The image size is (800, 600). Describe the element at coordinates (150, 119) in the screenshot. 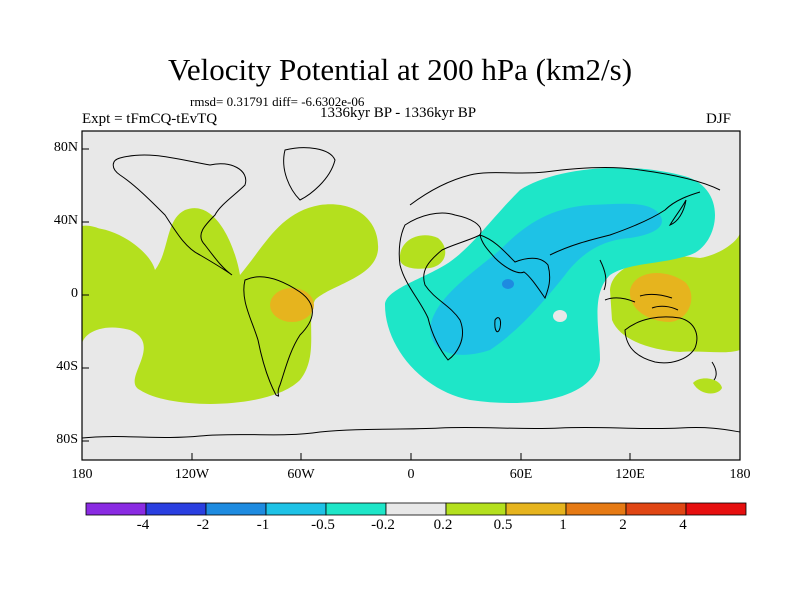

I see `experiment-label: Expt = tFmCQ-tEvTQ` at that location.